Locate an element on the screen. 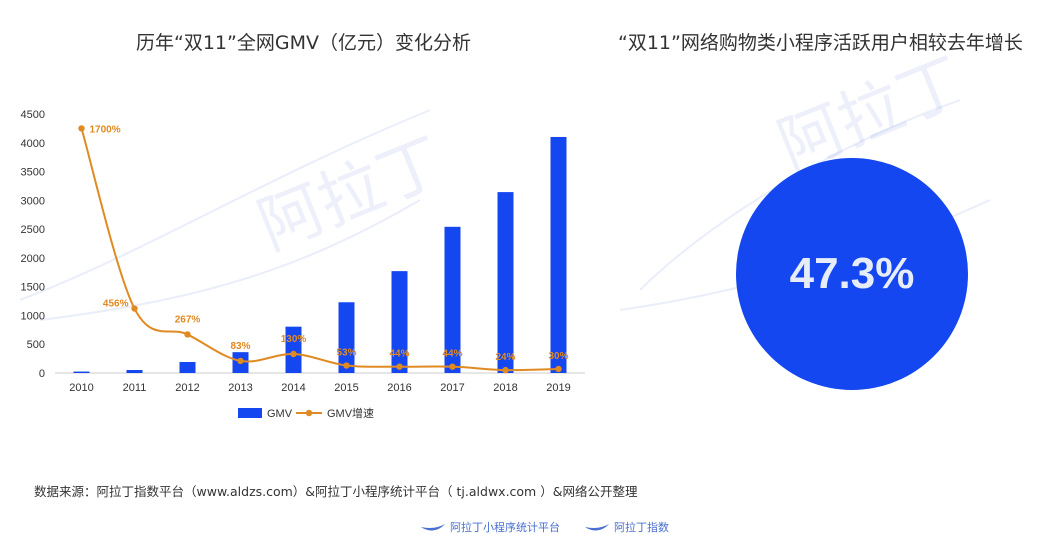  y-tick-label: 2500 is located at coordinates (33, 230).